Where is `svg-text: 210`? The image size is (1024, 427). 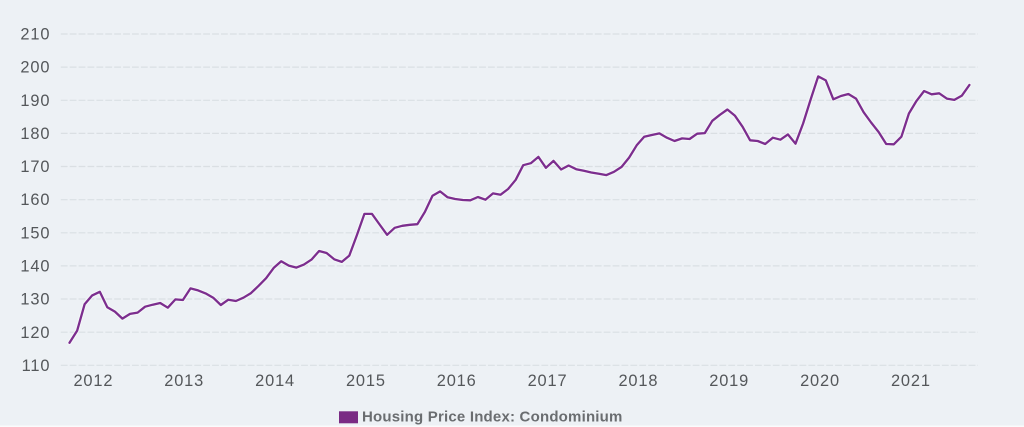 svg-text: 210 is located at coordinates (35, 35).